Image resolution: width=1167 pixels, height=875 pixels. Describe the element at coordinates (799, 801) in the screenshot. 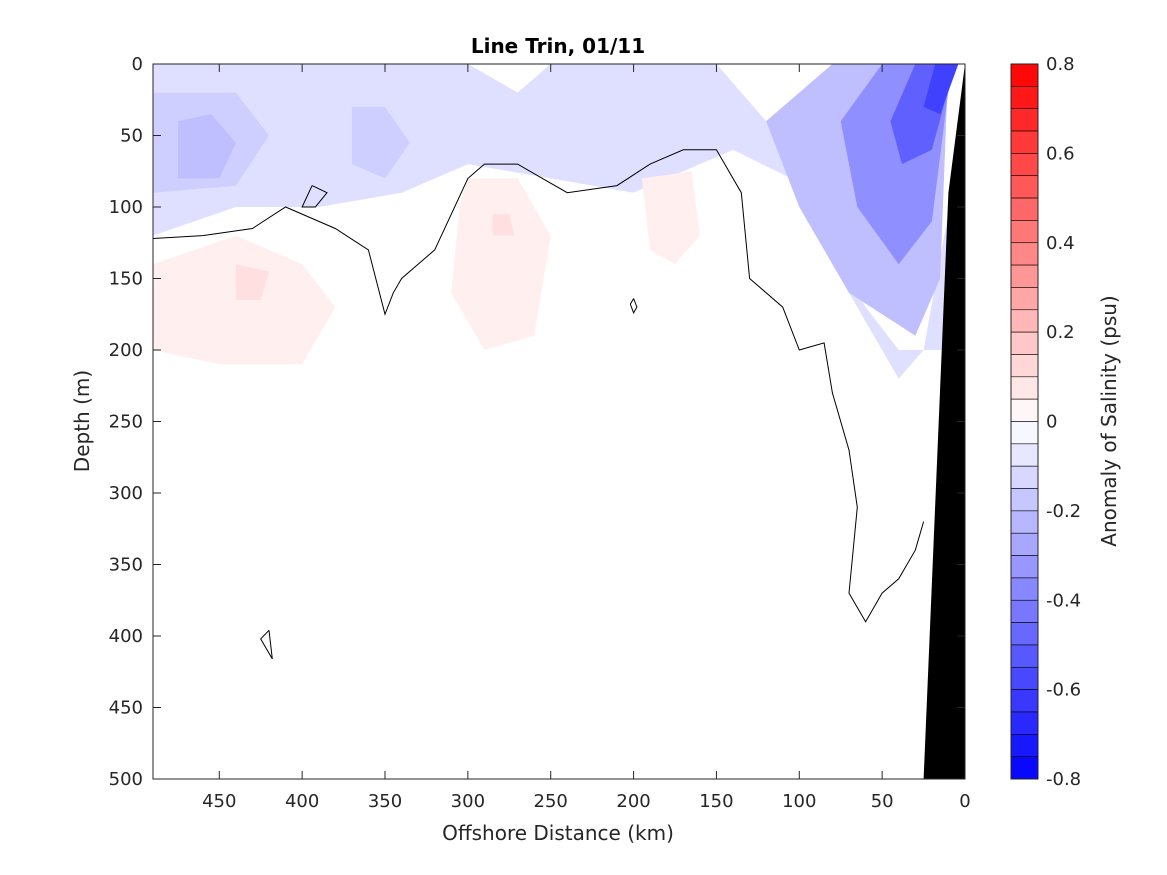

I see `x-tick-label: 100` at that location.